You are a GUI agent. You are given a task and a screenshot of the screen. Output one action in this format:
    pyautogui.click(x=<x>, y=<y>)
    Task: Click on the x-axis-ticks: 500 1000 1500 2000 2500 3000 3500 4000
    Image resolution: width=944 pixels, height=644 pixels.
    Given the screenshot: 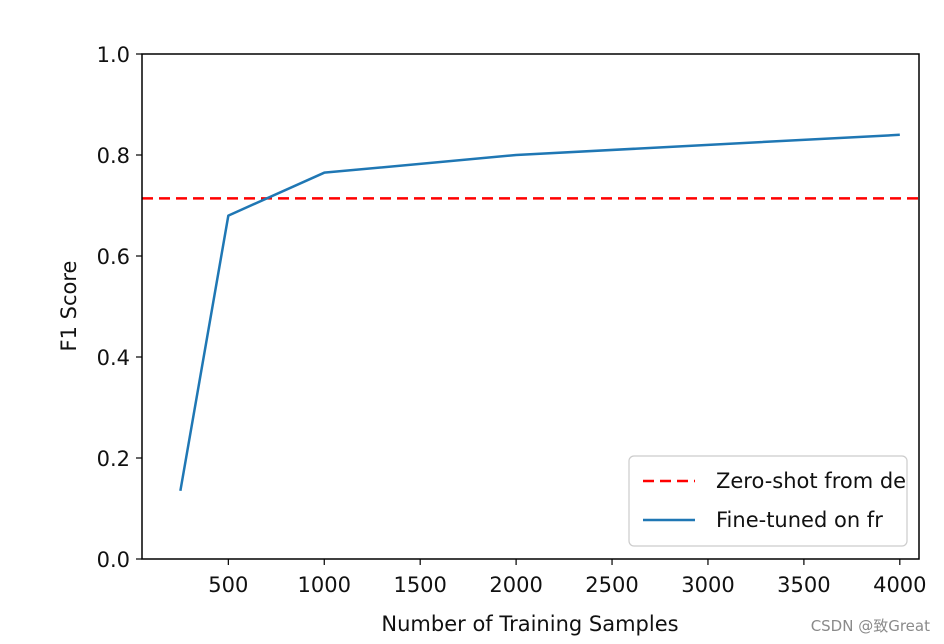 What is the action you would take?
    pyautogui.click(x=567, y=578)
    